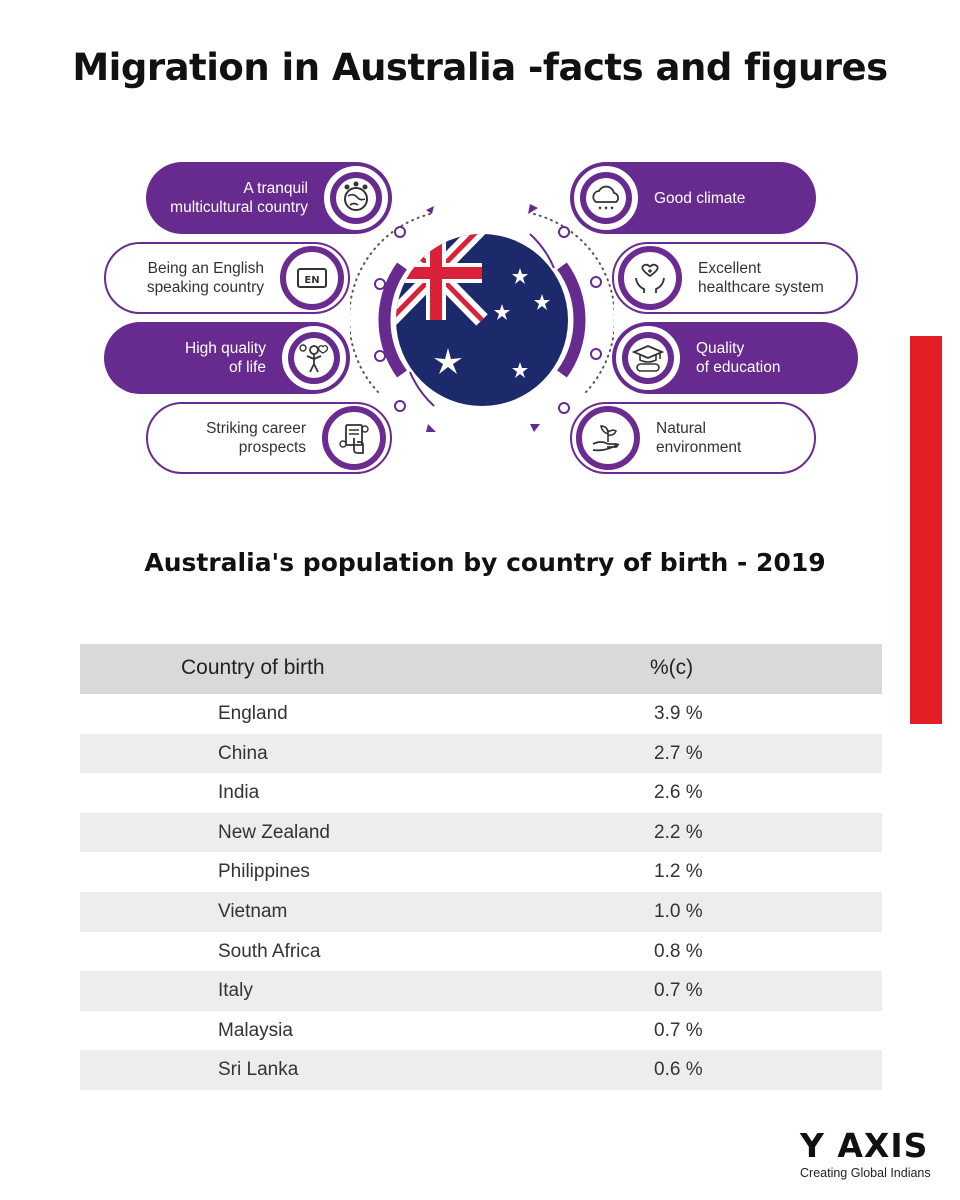 The image size is (960, 1200). Describe the element at coordinates (269, 438) in the screenshot. I see `feature-career-prospects: Striking career prospects` at that location.